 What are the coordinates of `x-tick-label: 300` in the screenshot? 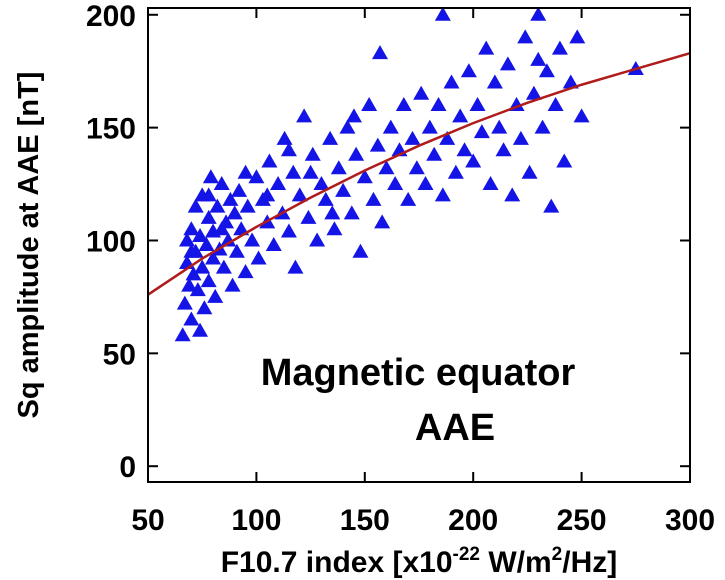 It's located at (690, 520).